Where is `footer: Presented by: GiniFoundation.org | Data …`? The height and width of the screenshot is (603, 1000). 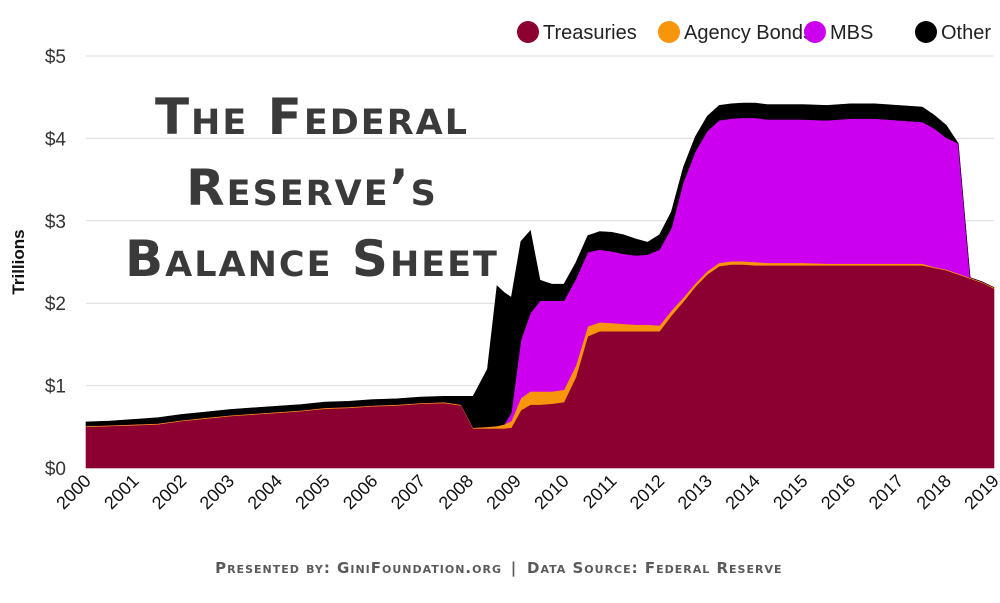
footer: Presented by: GiniFoundation.org | Data … is located at coordinates (498, 568).